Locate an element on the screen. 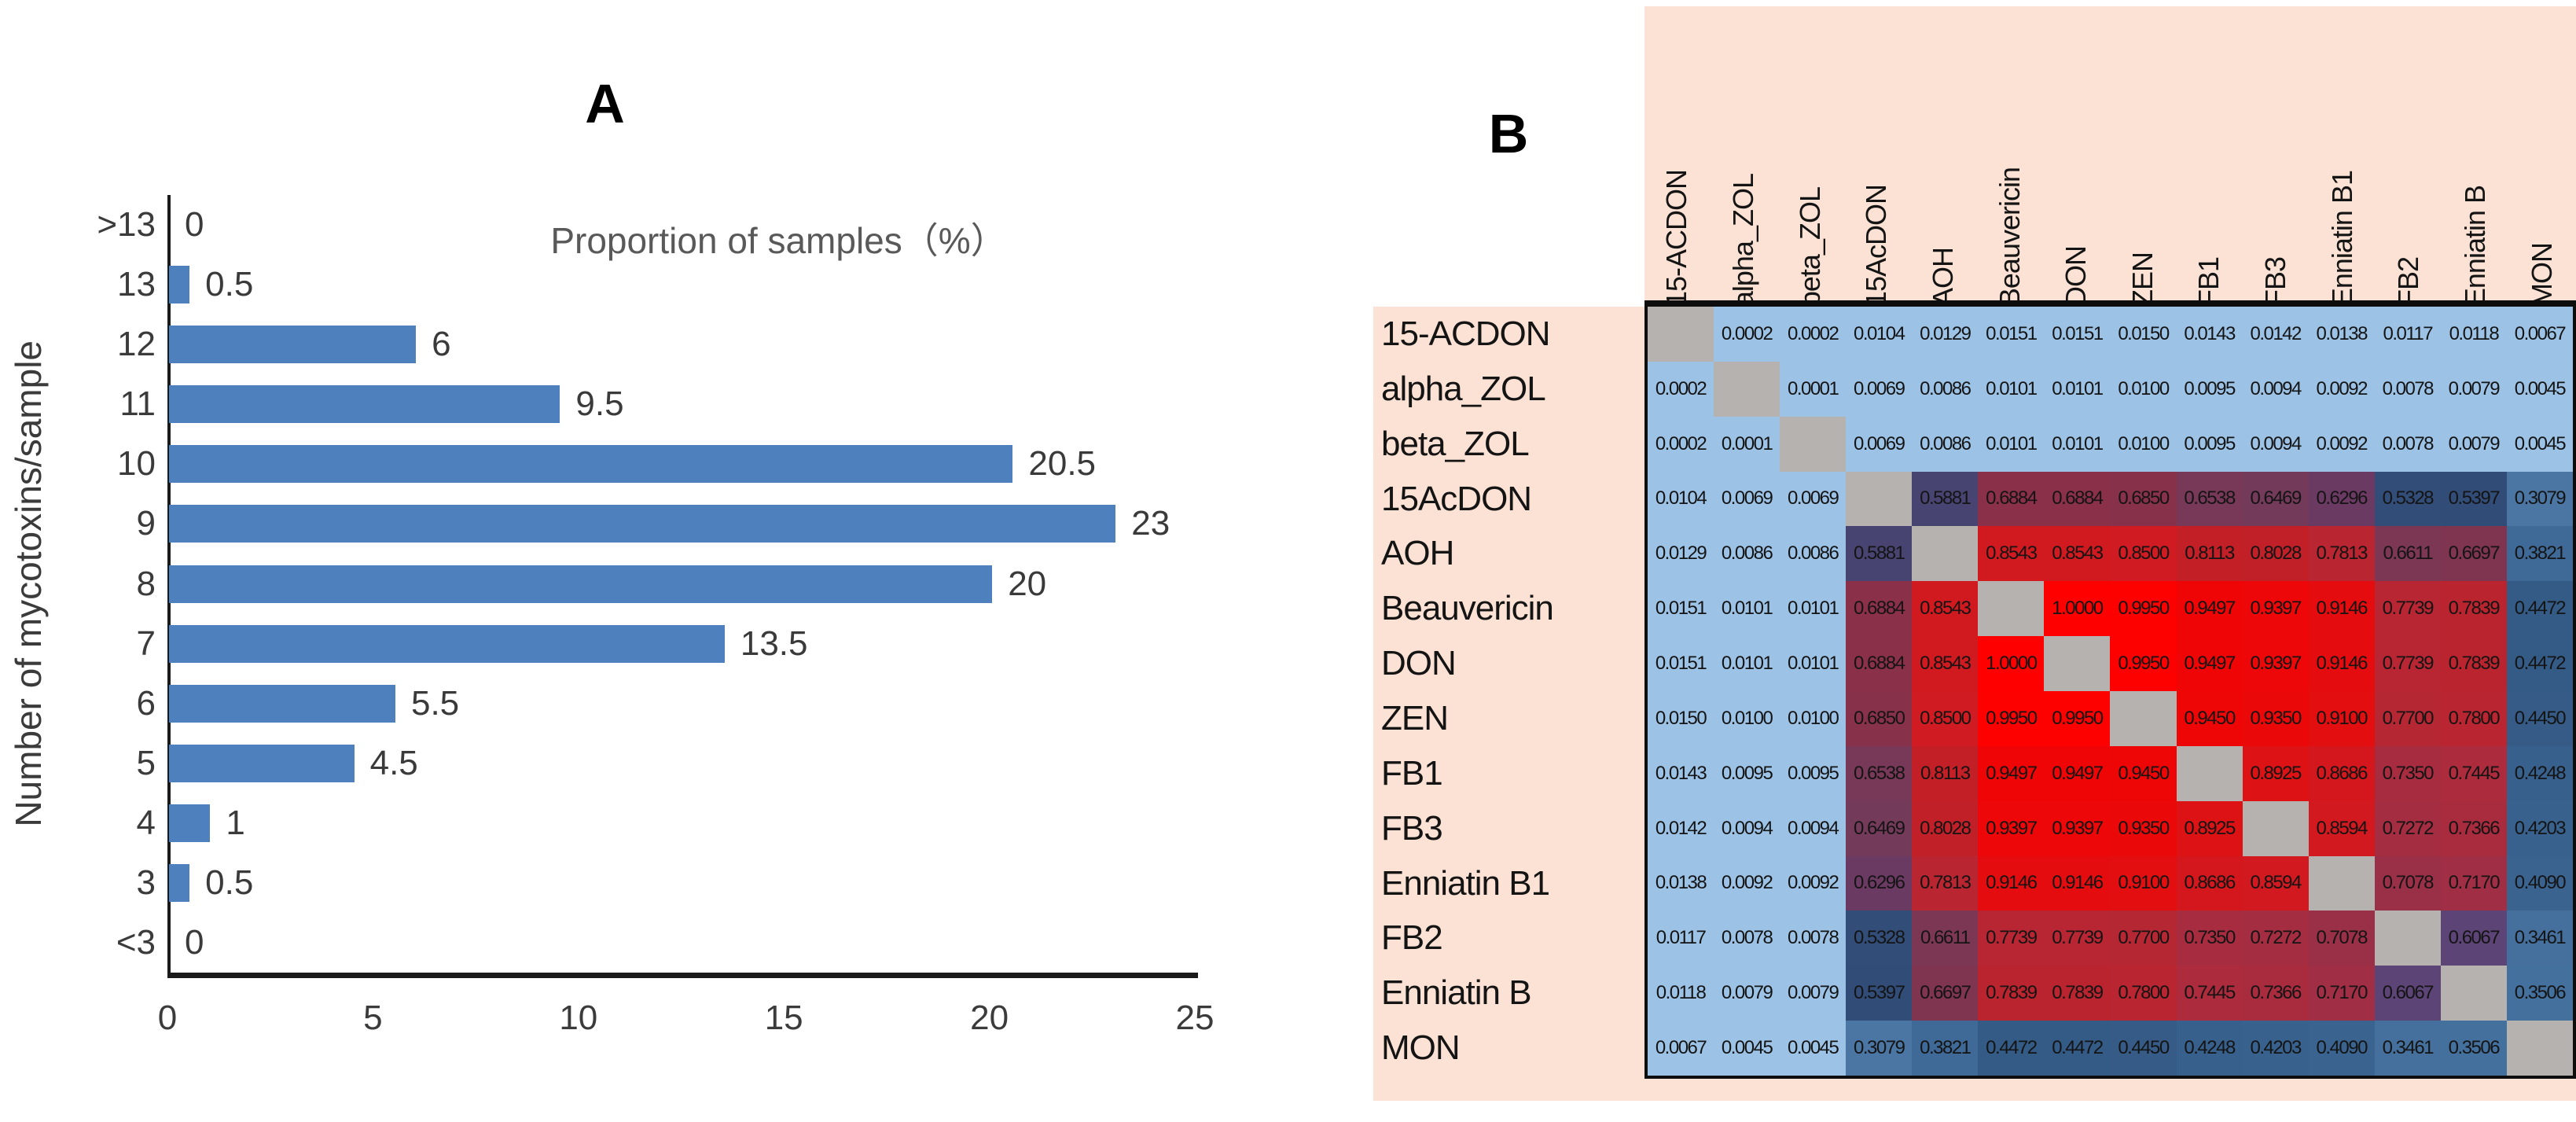 The image size is (2576, 1122). heatmap-cell: 0.0104 is located at coordinates (1681, 499).